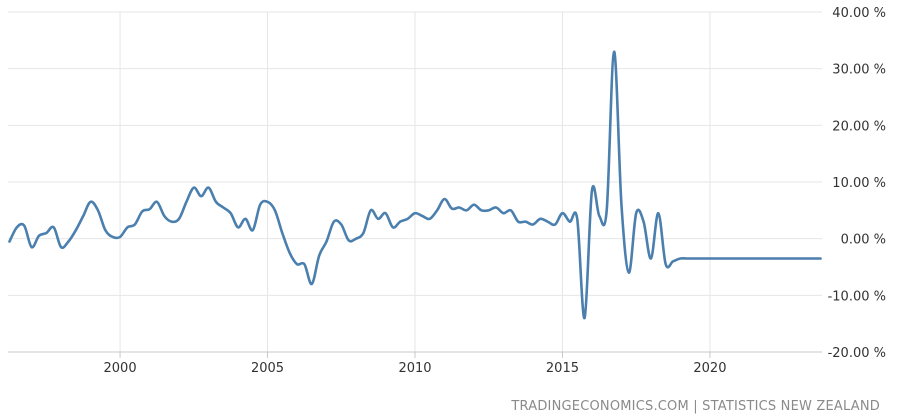 The width and height of the screenshot is (900, 417). I want to click on y-tick-label: -10.00 %, so click(857, 296).